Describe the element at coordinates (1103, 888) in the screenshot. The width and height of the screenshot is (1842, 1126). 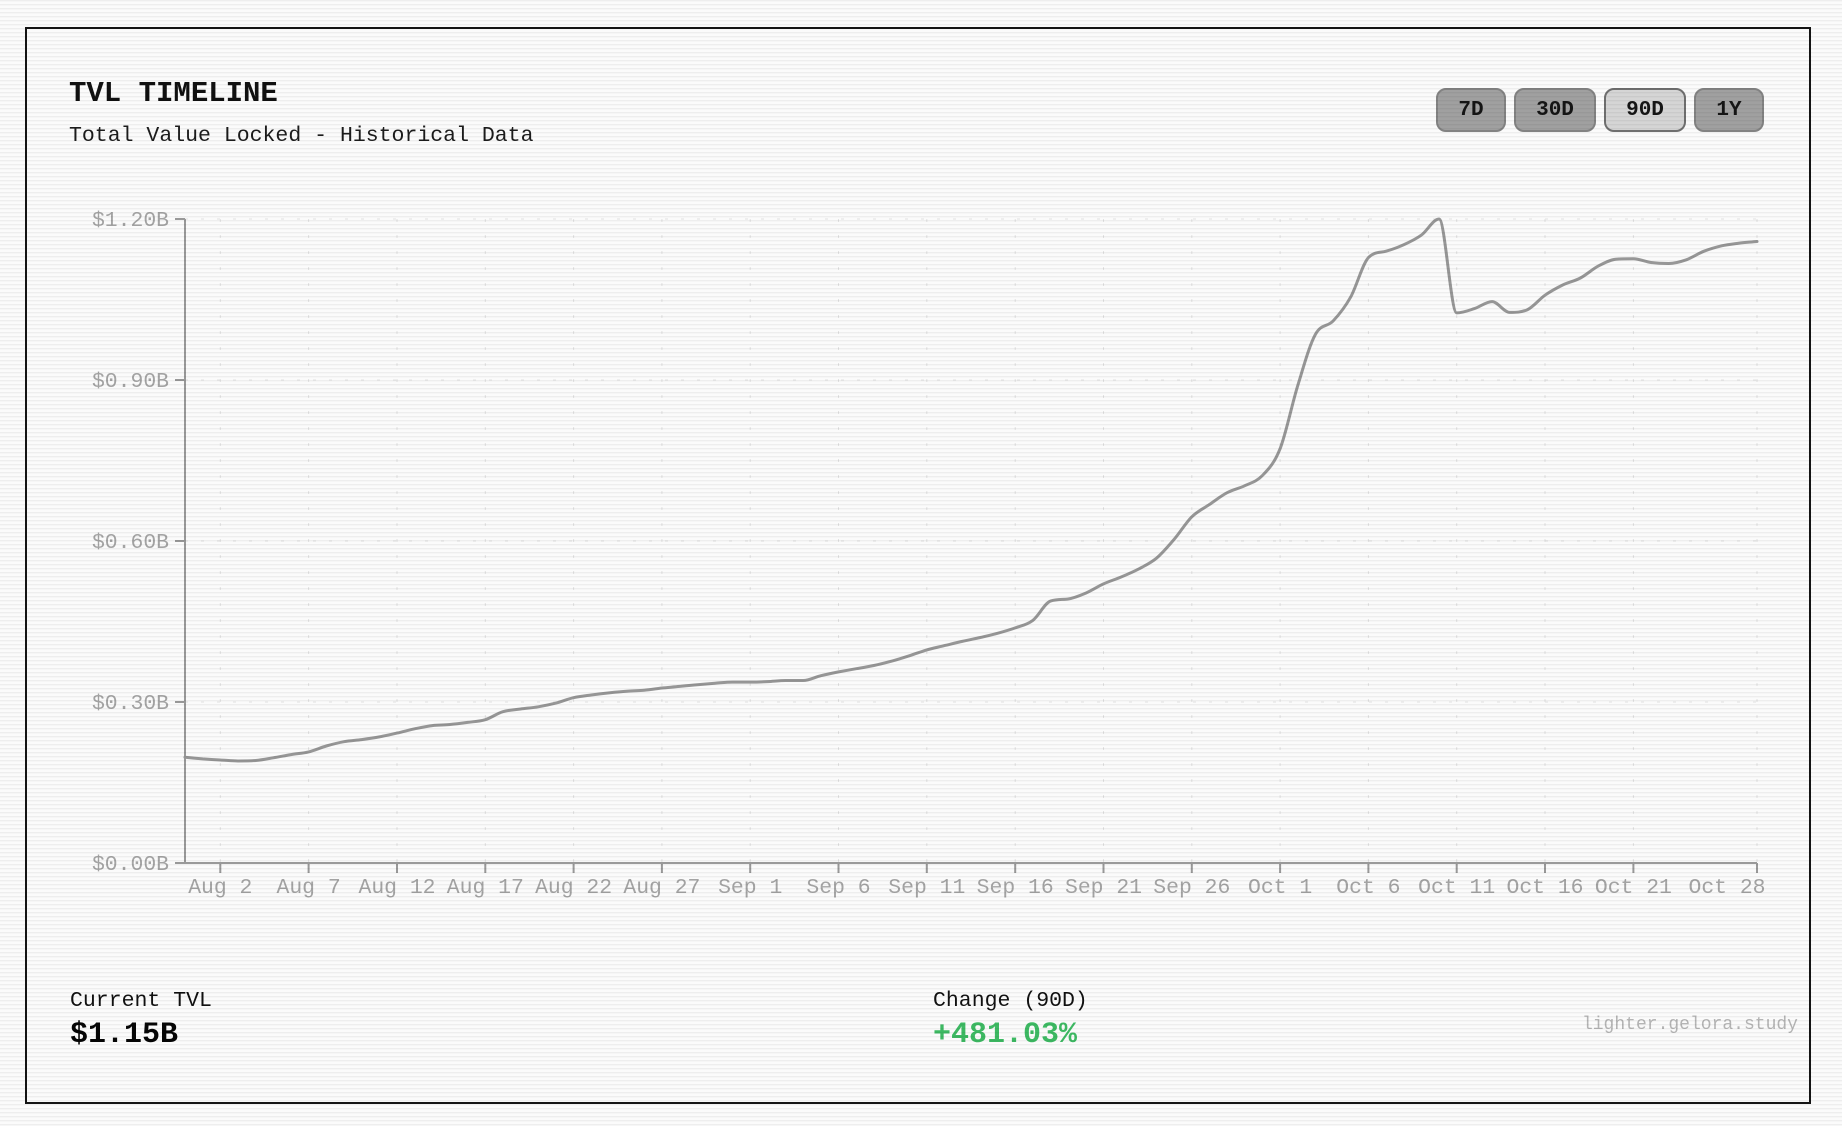
I see `svg-text: Sep 21` at that location.